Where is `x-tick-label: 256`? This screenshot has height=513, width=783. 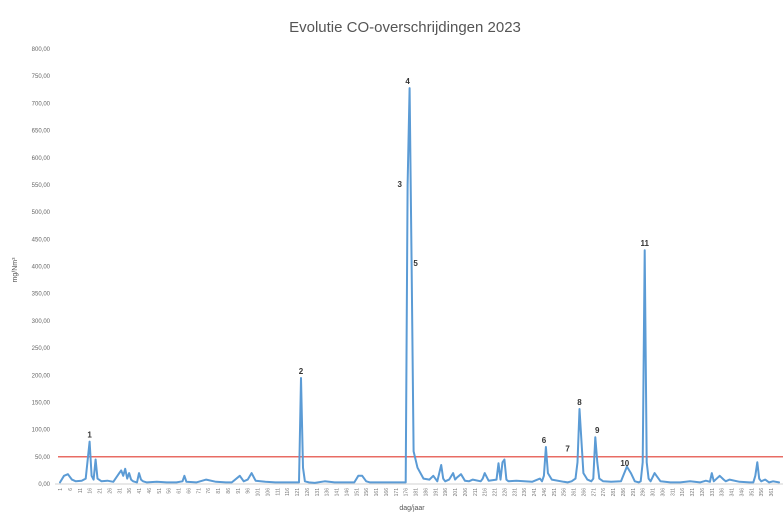 x-tick-label: 256 is located at coordinates (565, 492).